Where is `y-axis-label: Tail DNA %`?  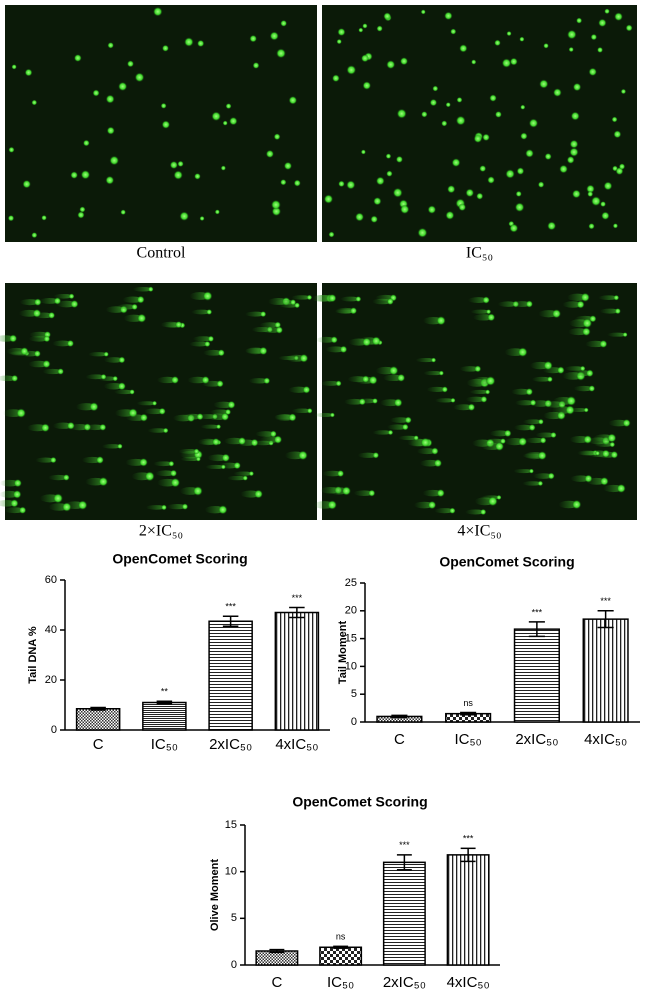
y-axis-label: Tail DNA % is located at coordinates (33, 655).